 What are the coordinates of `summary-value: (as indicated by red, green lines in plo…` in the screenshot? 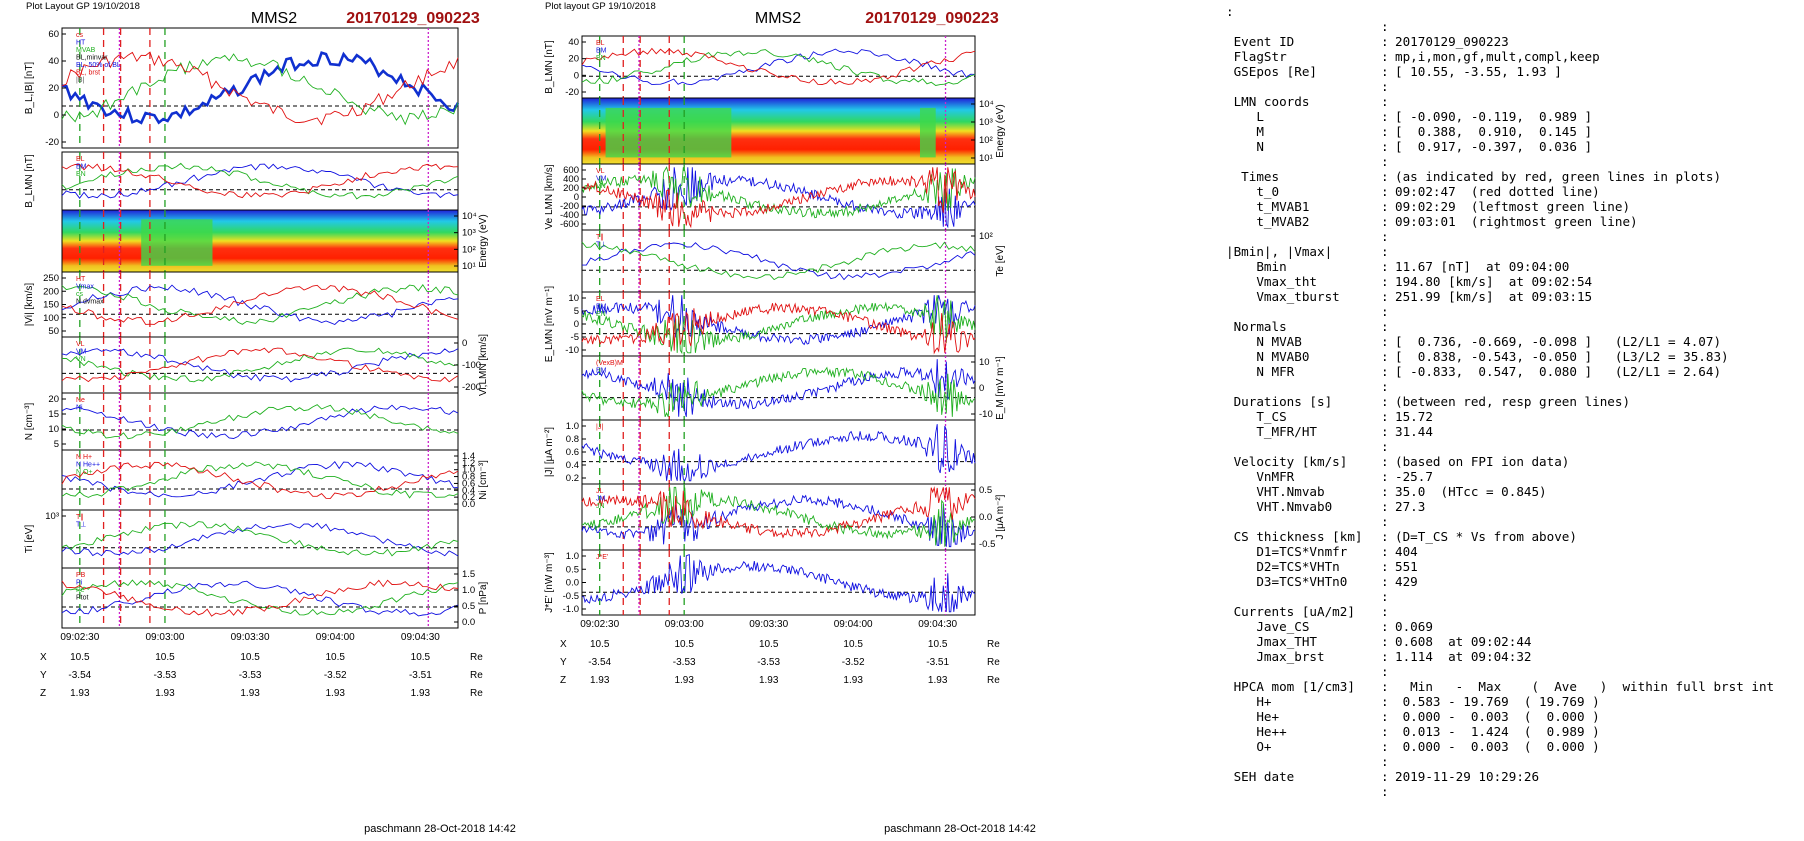 It's located at (1558, 176).